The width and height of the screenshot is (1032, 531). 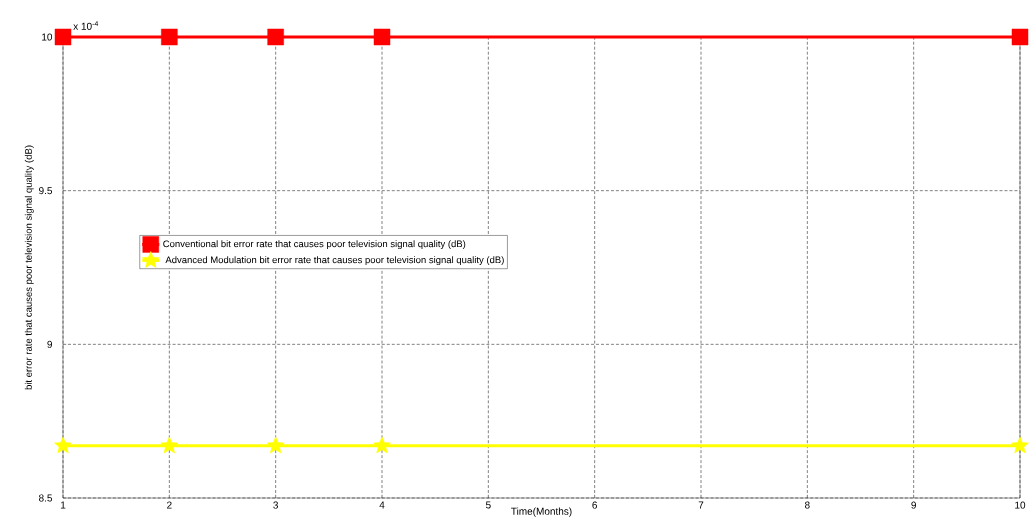 I want to click on y-tick-label: 9.5, so click(x=46, y=191).